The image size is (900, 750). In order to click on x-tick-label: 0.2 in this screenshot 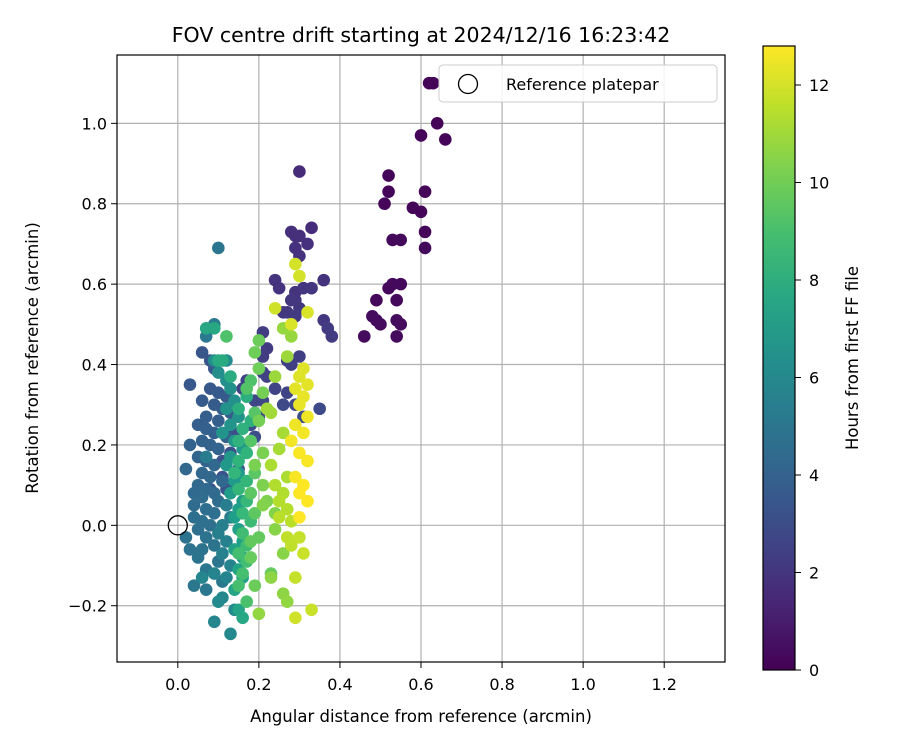, I will do `click(258, 684)`.